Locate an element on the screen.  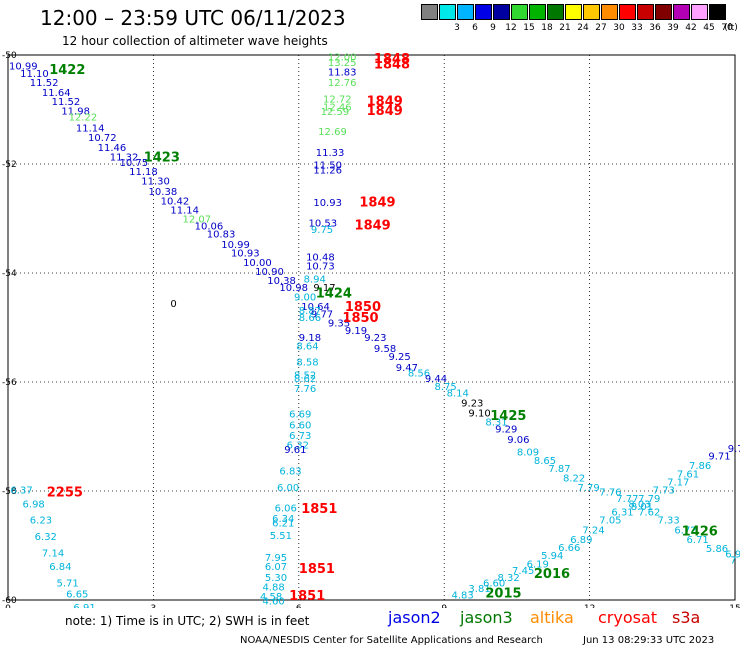
wave-height-label: 11.32 is located at coordinates (124, 158).